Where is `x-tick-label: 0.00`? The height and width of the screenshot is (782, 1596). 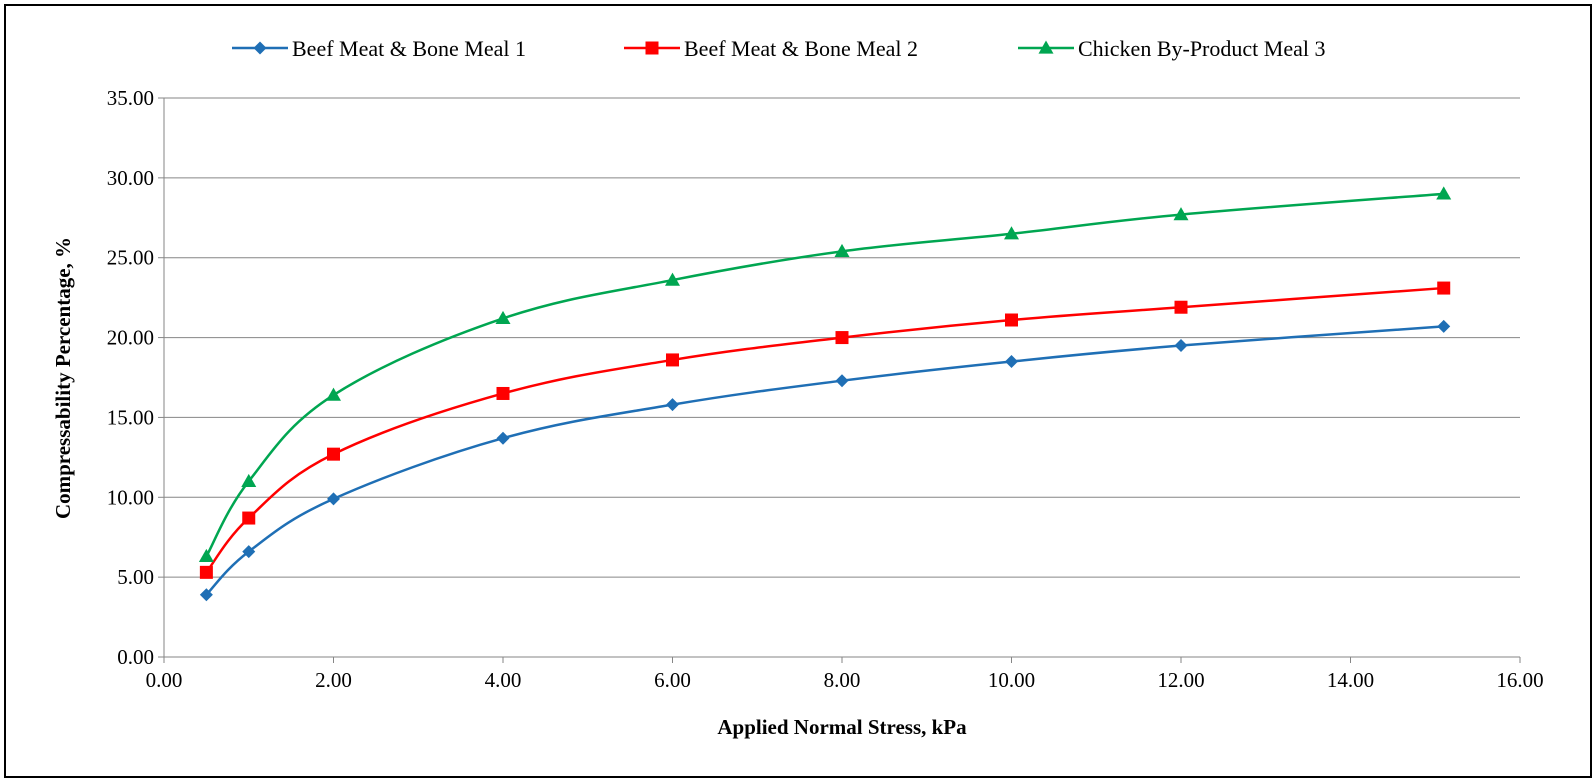
x-tick-label: 0.00 is located at coordinates (164, 680).